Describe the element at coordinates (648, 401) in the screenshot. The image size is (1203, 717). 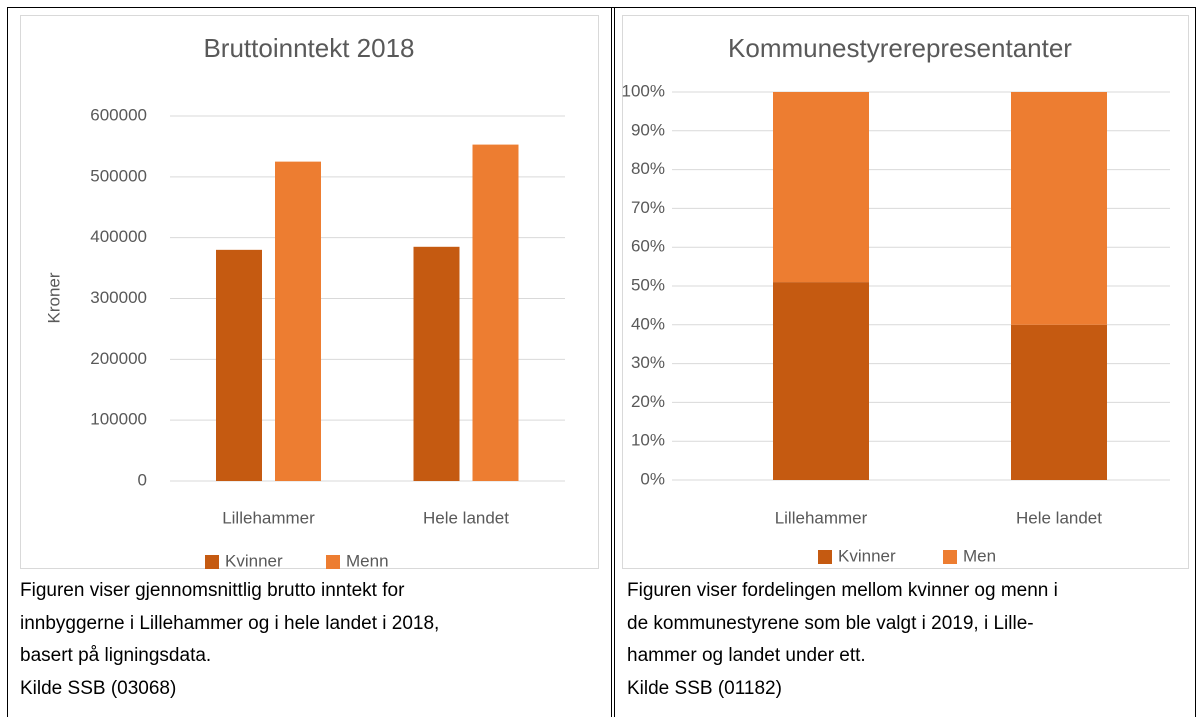
I see `y-tick-label: 20%` at that location.